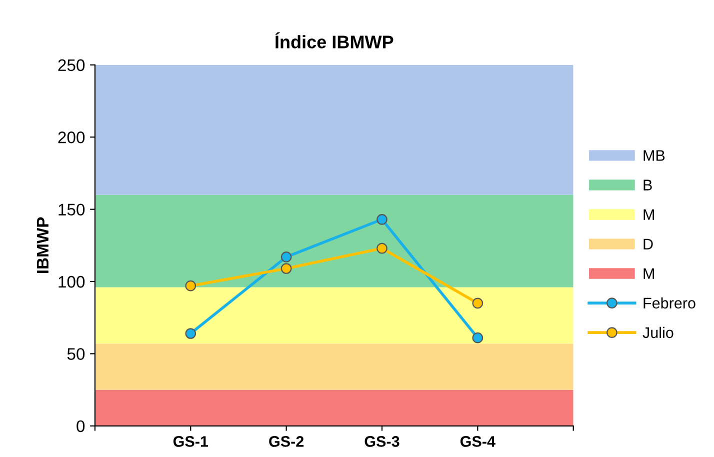  What do you see at coordinates (658, 332) in the screenshot?
I see `legend-label: Julio` at bounding box center [658, 332].